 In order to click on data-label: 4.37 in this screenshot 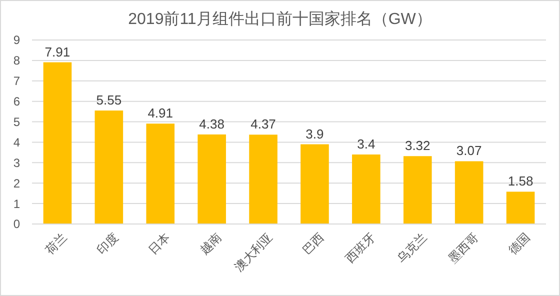, I will do `click(263, 124)`.